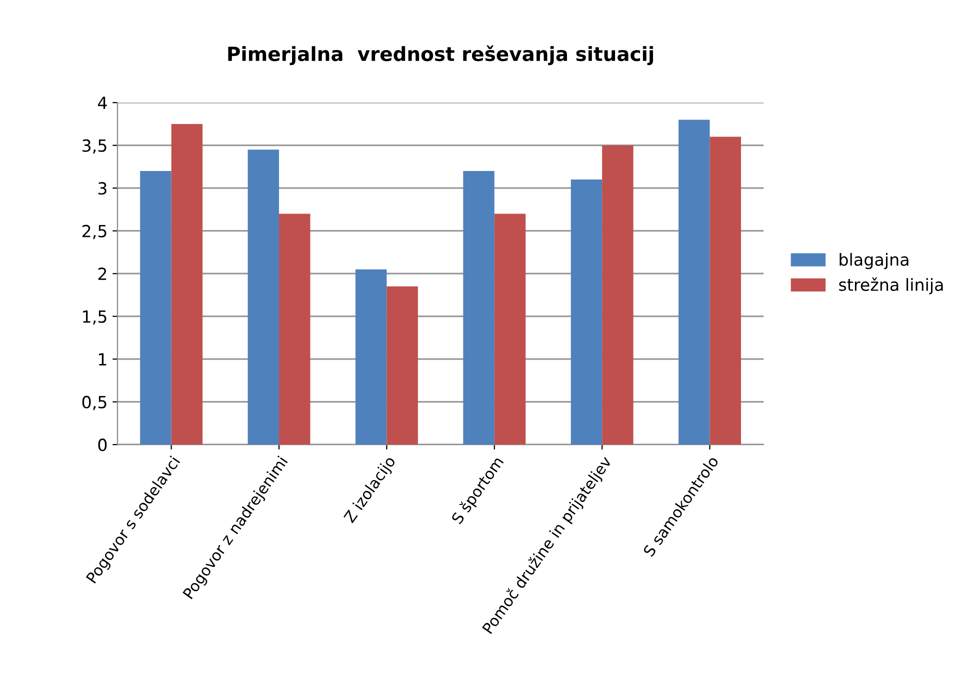  Describe the element at coordinates (441, 55) in the screenshot. I see `chart-title: Pimerjalna vrednost reševanja situacij` at that location.